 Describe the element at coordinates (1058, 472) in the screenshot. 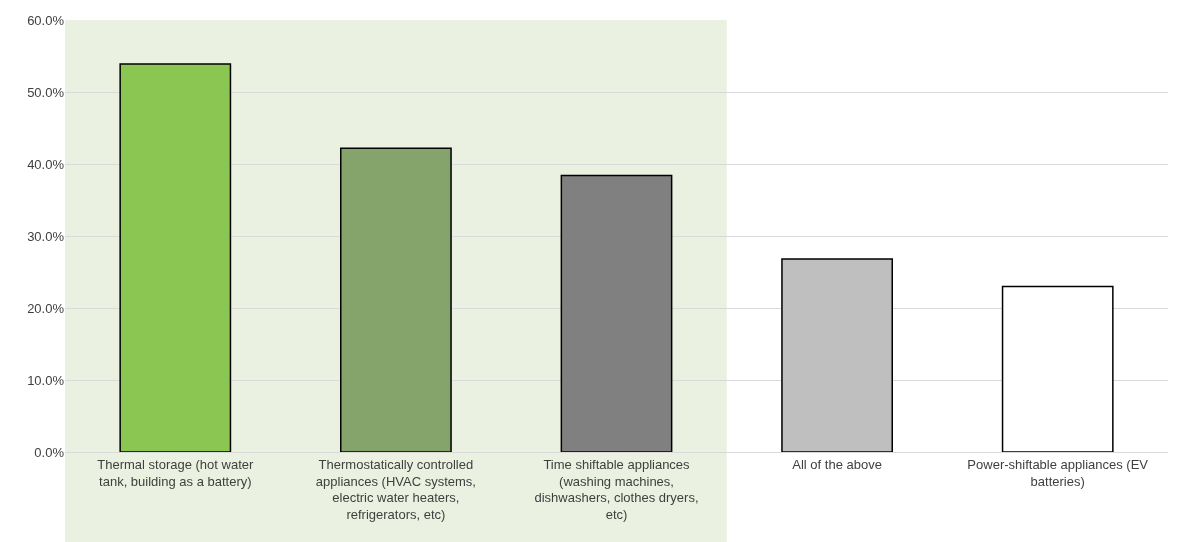

I see `x-tick-label: Power-shiftable appliances (EV batteries)` at that location.